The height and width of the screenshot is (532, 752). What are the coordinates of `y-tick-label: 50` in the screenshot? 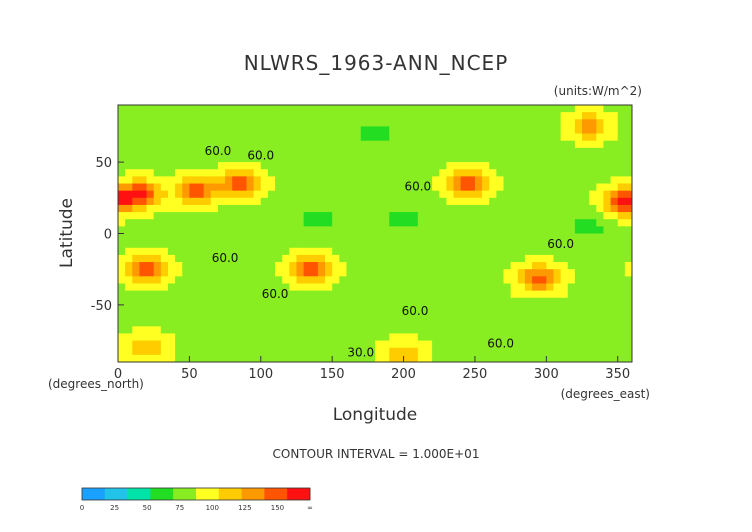 It's located at (103, 163).